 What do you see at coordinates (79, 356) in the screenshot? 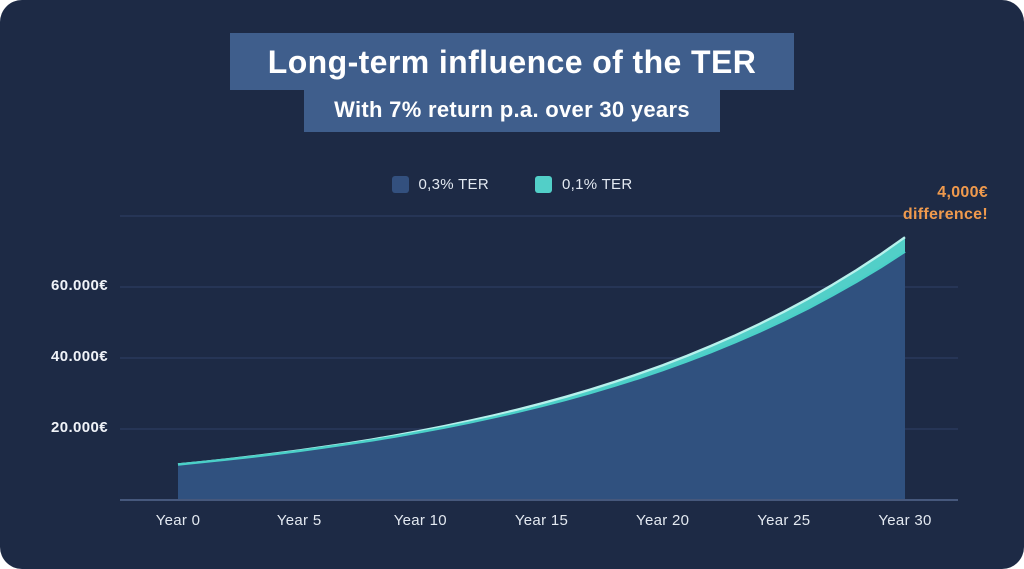
I see `y-tick-label: 40.000€` at bounding box center [79, 356].